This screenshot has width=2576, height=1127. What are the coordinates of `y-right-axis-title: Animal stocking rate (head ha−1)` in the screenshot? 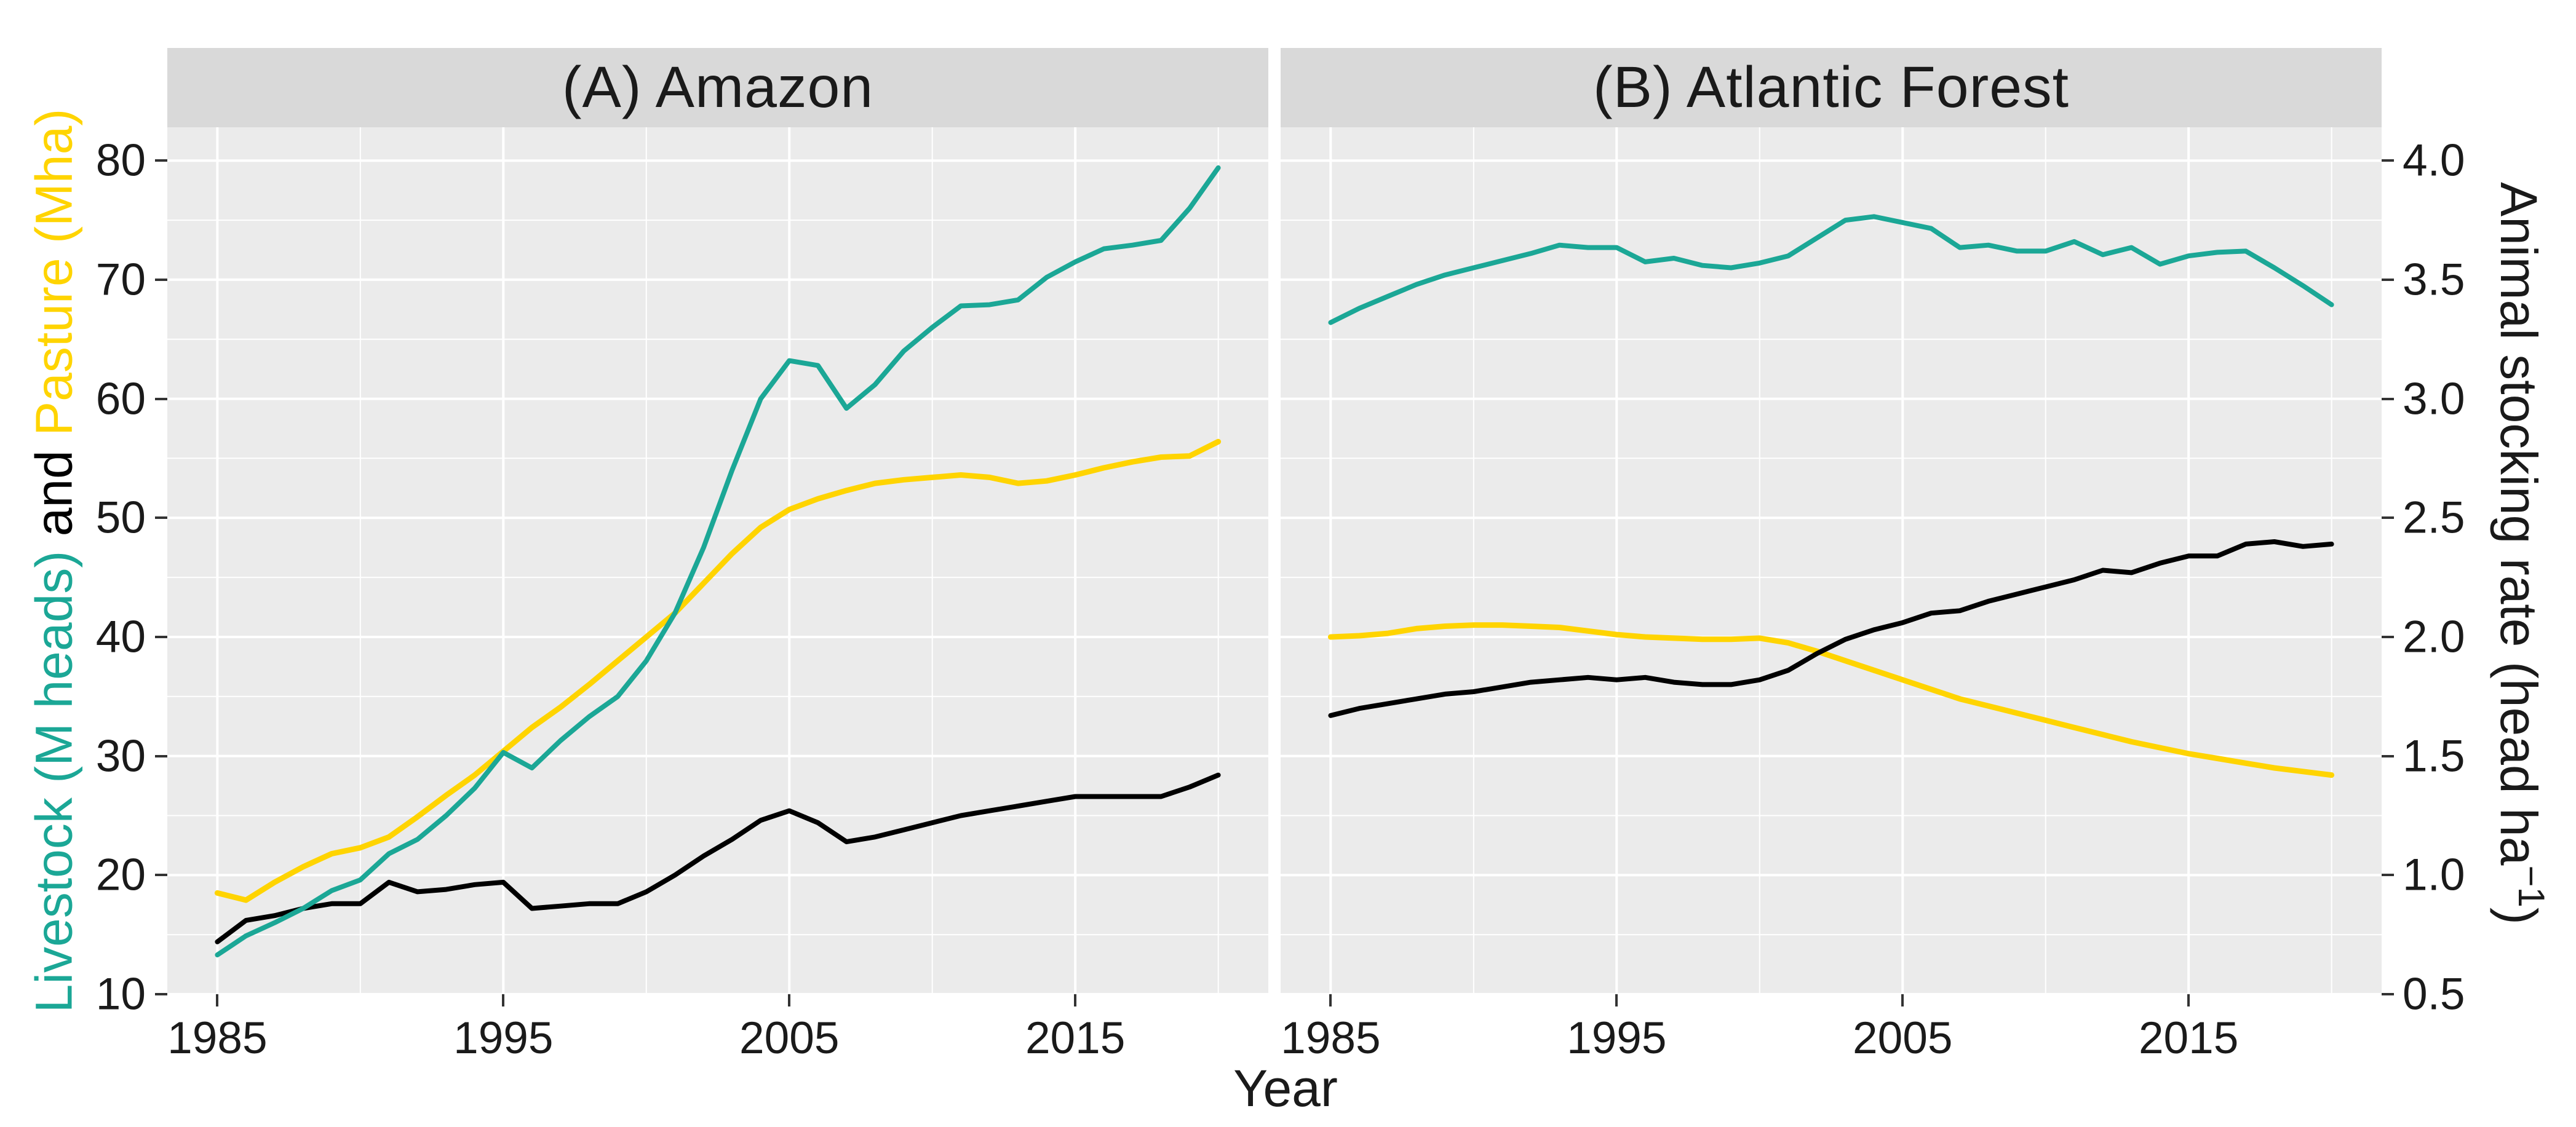 It's located at (2521, 553).